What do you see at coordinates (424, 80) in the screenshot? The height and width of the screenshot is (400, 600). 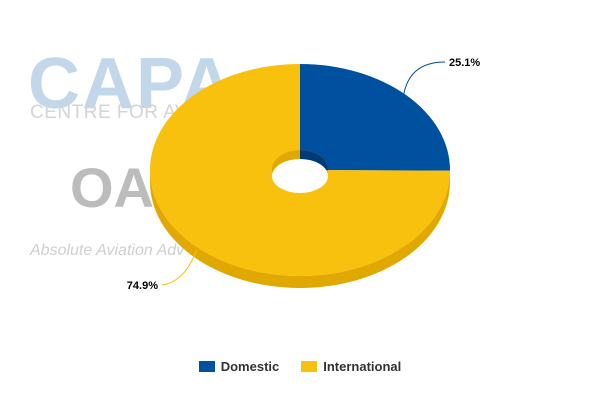 I see `leader-line-domestic` at bounding box center [424, 80].